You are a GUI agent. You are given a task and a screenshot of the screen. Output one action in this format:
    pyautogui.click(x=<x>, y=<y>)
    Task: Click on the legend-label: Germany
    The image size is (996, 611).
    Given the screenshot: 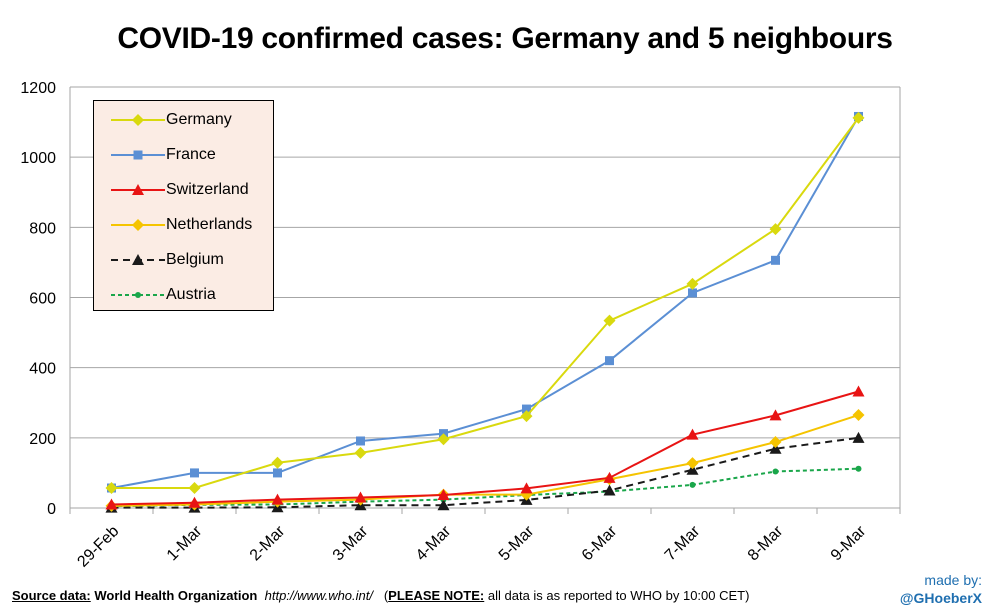 What is the action you would take?
    pyautogui.click(x=199, y=119)
    